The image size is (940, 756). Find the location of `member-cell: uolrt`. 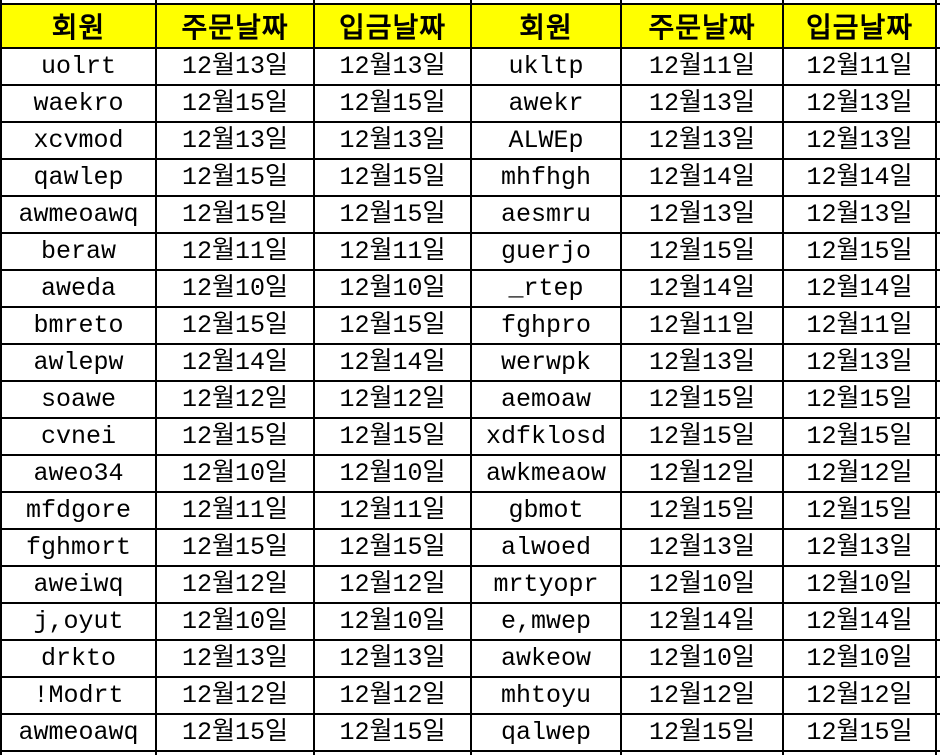

member-cell: uolrt is located at coordinates (78, 66).